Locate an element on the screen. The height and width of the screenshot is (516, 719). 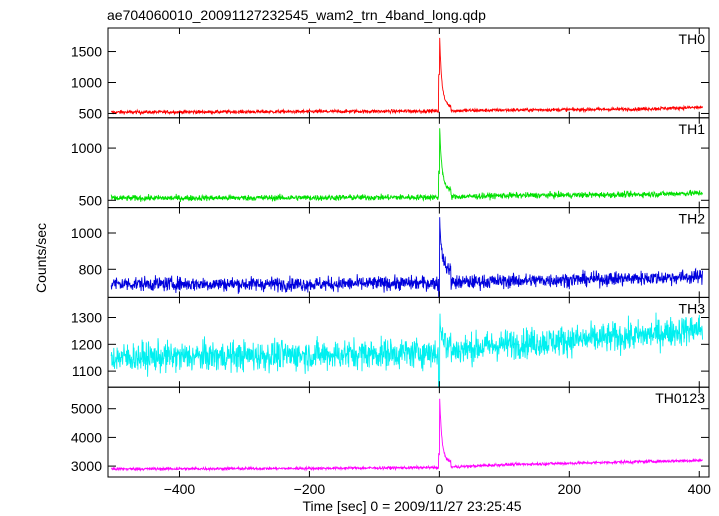
y-tick-label: 1300 is located at coordinates (86, 318).